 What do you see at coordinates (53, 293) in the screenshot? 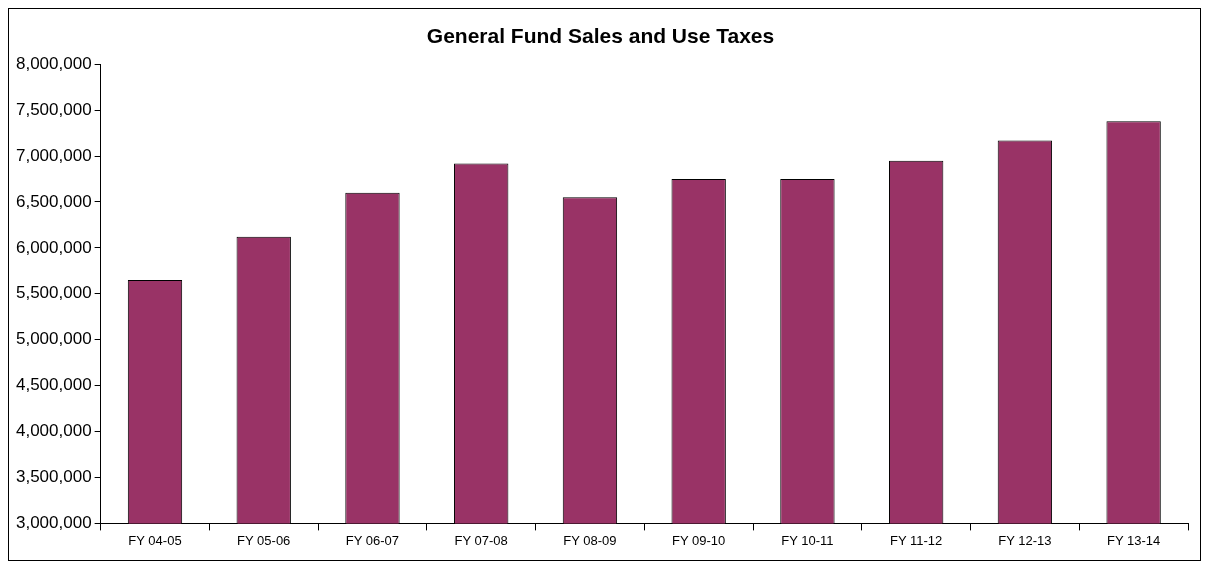
I see `y-tick-label: 5,500,000` at bounding box center [53, 293].